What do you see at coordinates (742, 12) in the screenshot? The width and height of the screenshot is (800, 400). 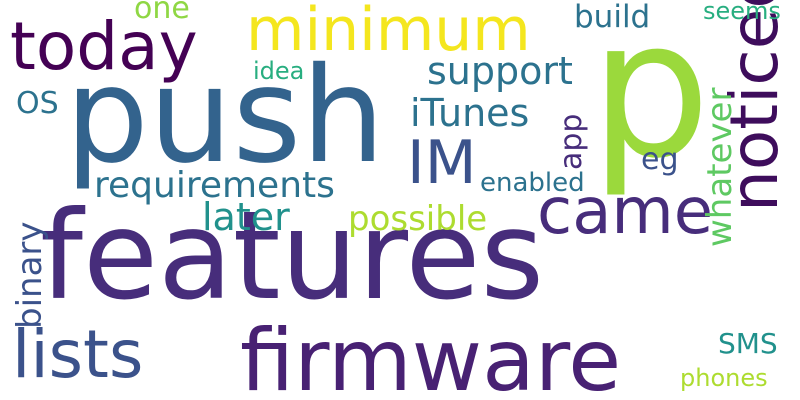 I see `word-seems: seems` at bounding box center [742, 12].